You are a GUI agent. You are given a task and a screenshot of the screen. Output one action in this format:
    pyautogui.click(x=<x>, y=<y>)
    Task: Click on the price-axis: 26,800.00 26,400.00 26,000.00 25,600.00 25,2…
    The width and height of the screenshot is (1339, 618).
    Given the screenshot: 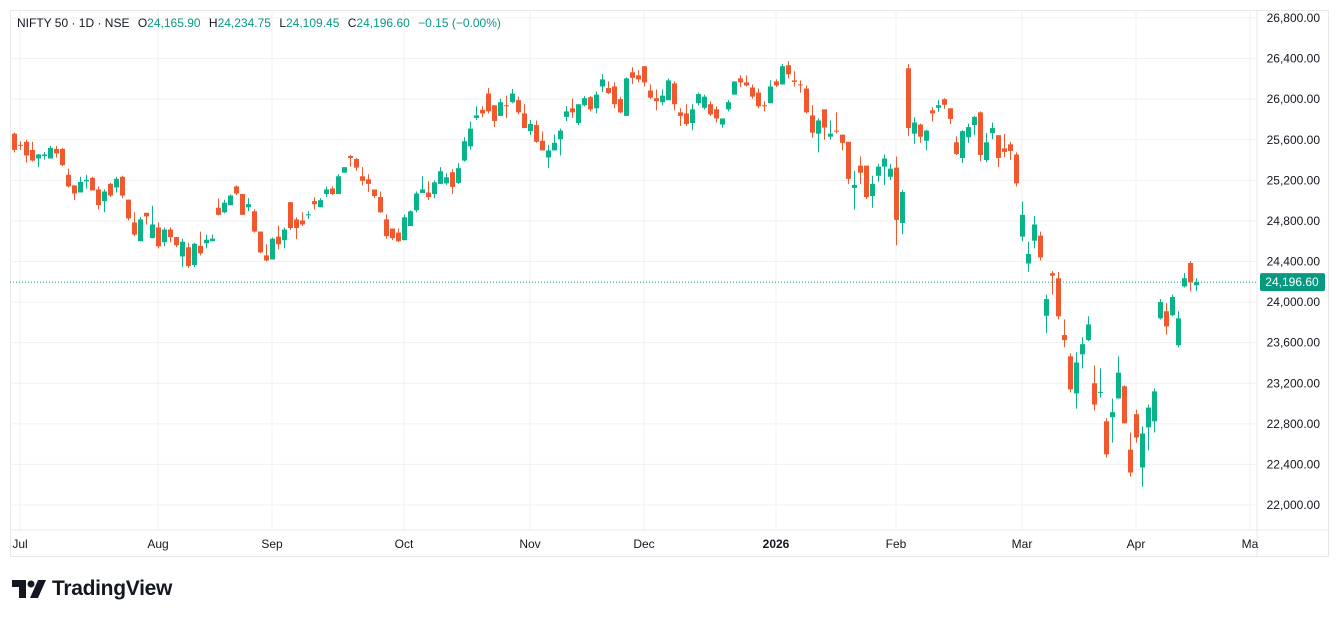 What is the action you would take?
    pyautogui.click(x=1294, y=261)
    